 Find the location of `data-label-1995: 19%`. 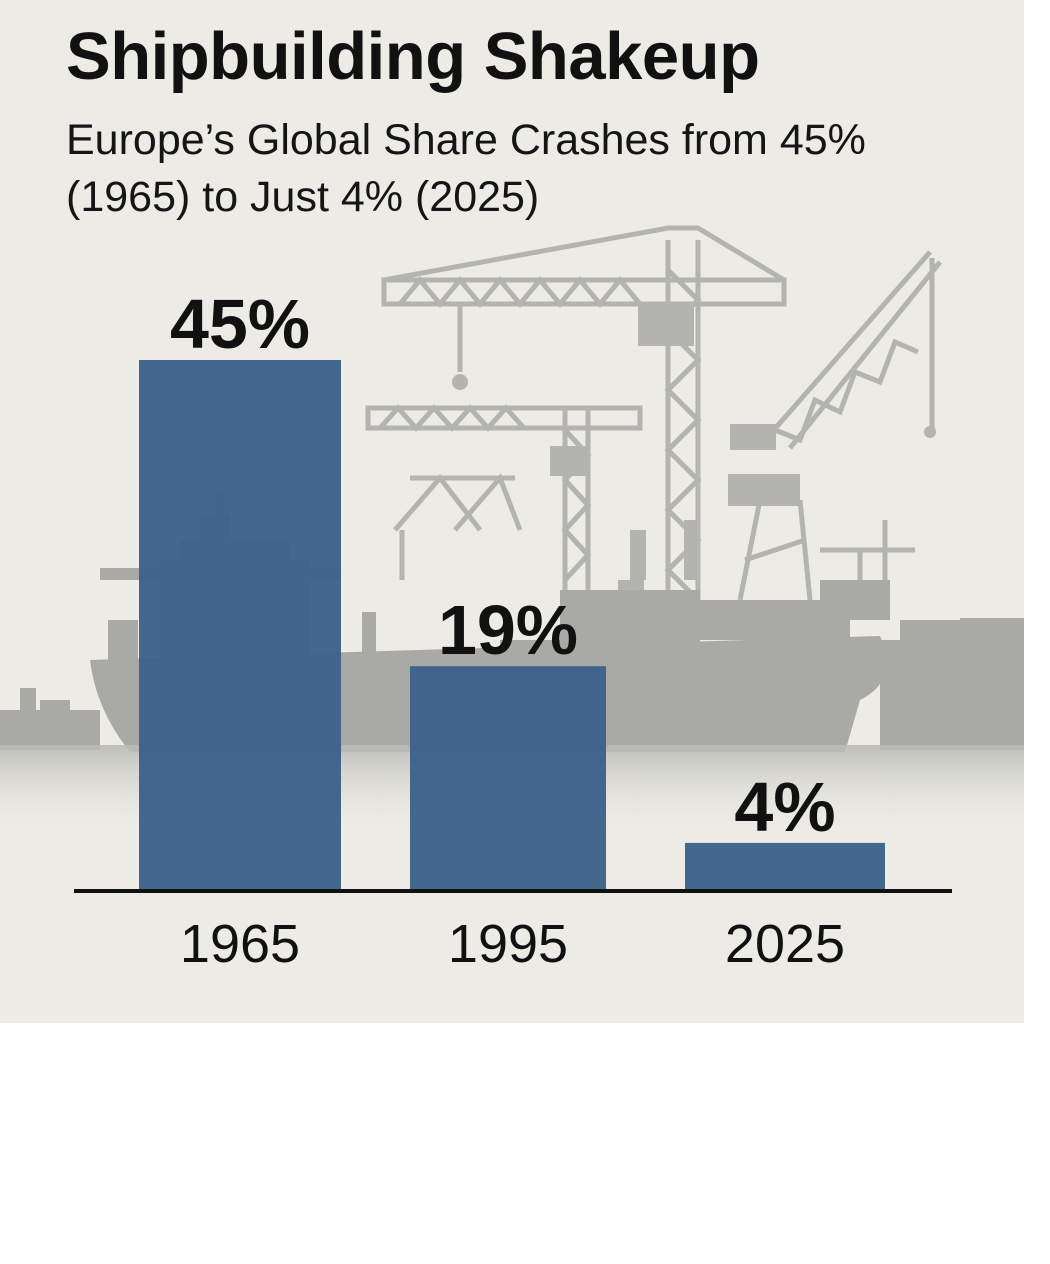

data-label-1995: 19% is located at coordinates (508, 630).